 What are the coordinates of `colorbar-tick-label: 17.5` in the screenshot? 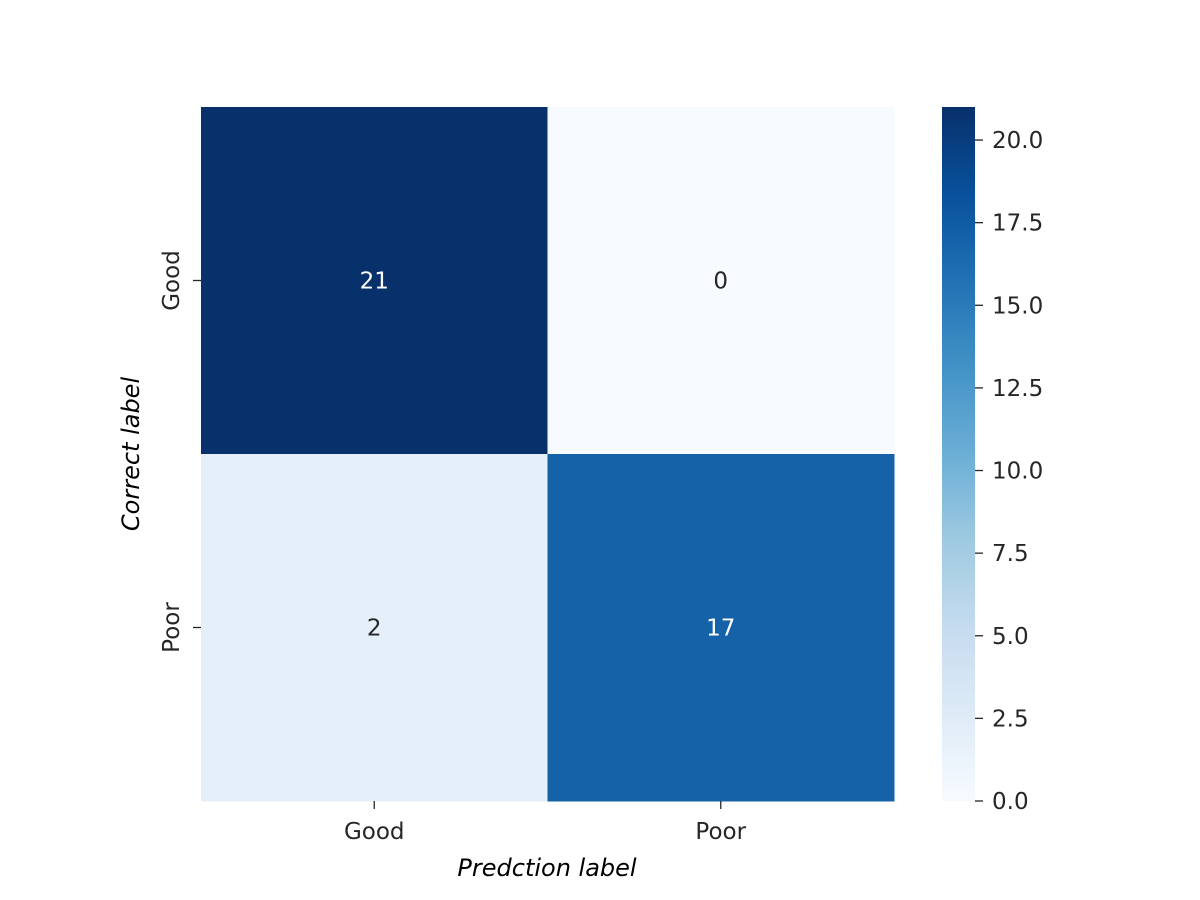 It's located at (1017, 224).